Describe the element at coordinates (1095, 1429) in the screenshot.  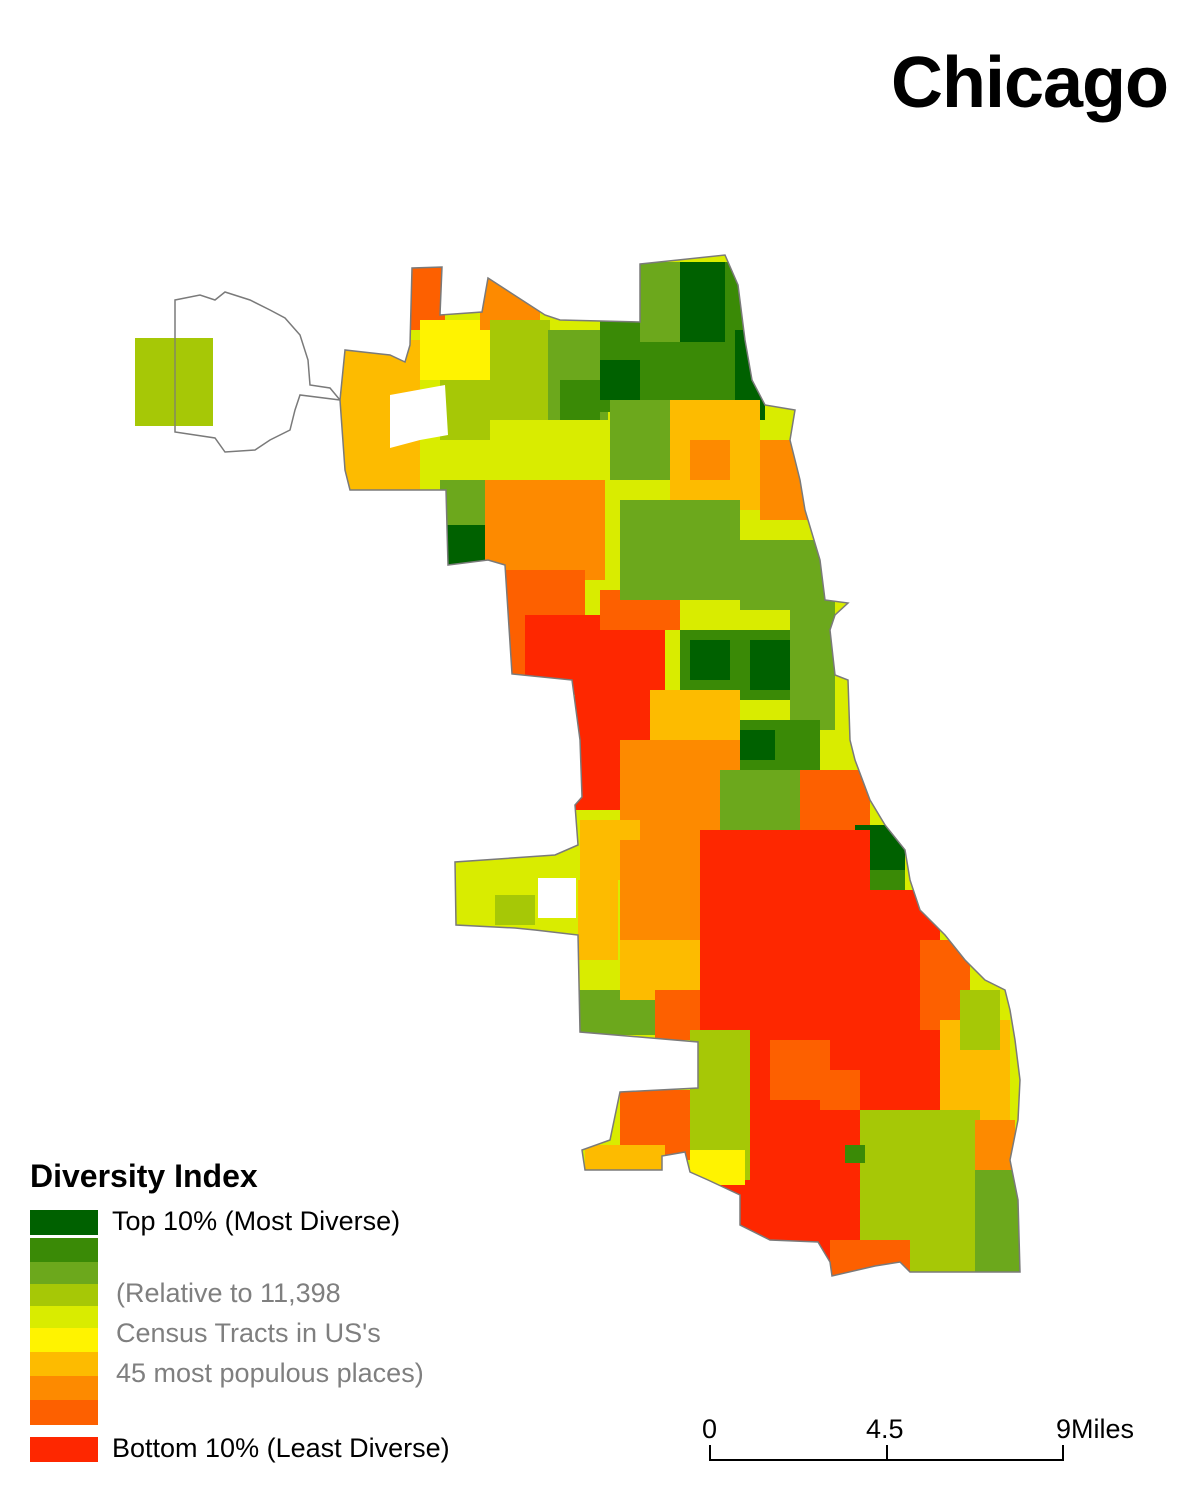
I see `scale-label-end: 9Miles` at that location.